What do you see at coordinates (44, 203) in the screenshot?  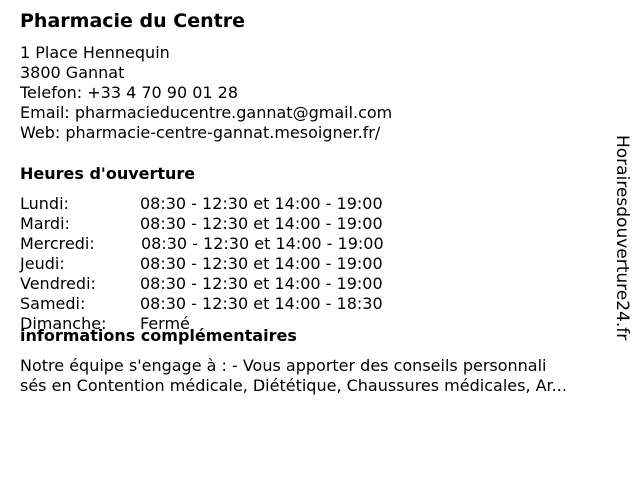 I see `day-label: Lundi:` at bounding box center [44, 203].